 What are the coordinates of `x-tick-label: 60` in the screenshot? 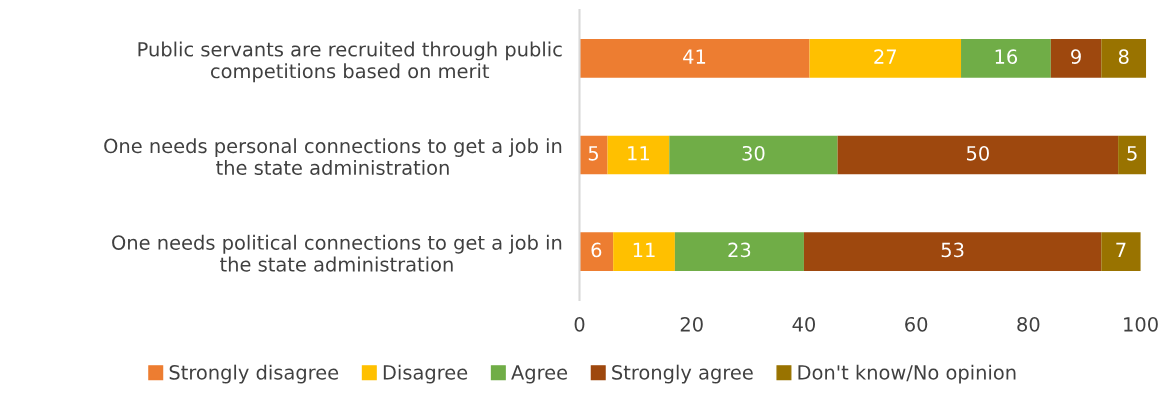 It's located at (916, 324).